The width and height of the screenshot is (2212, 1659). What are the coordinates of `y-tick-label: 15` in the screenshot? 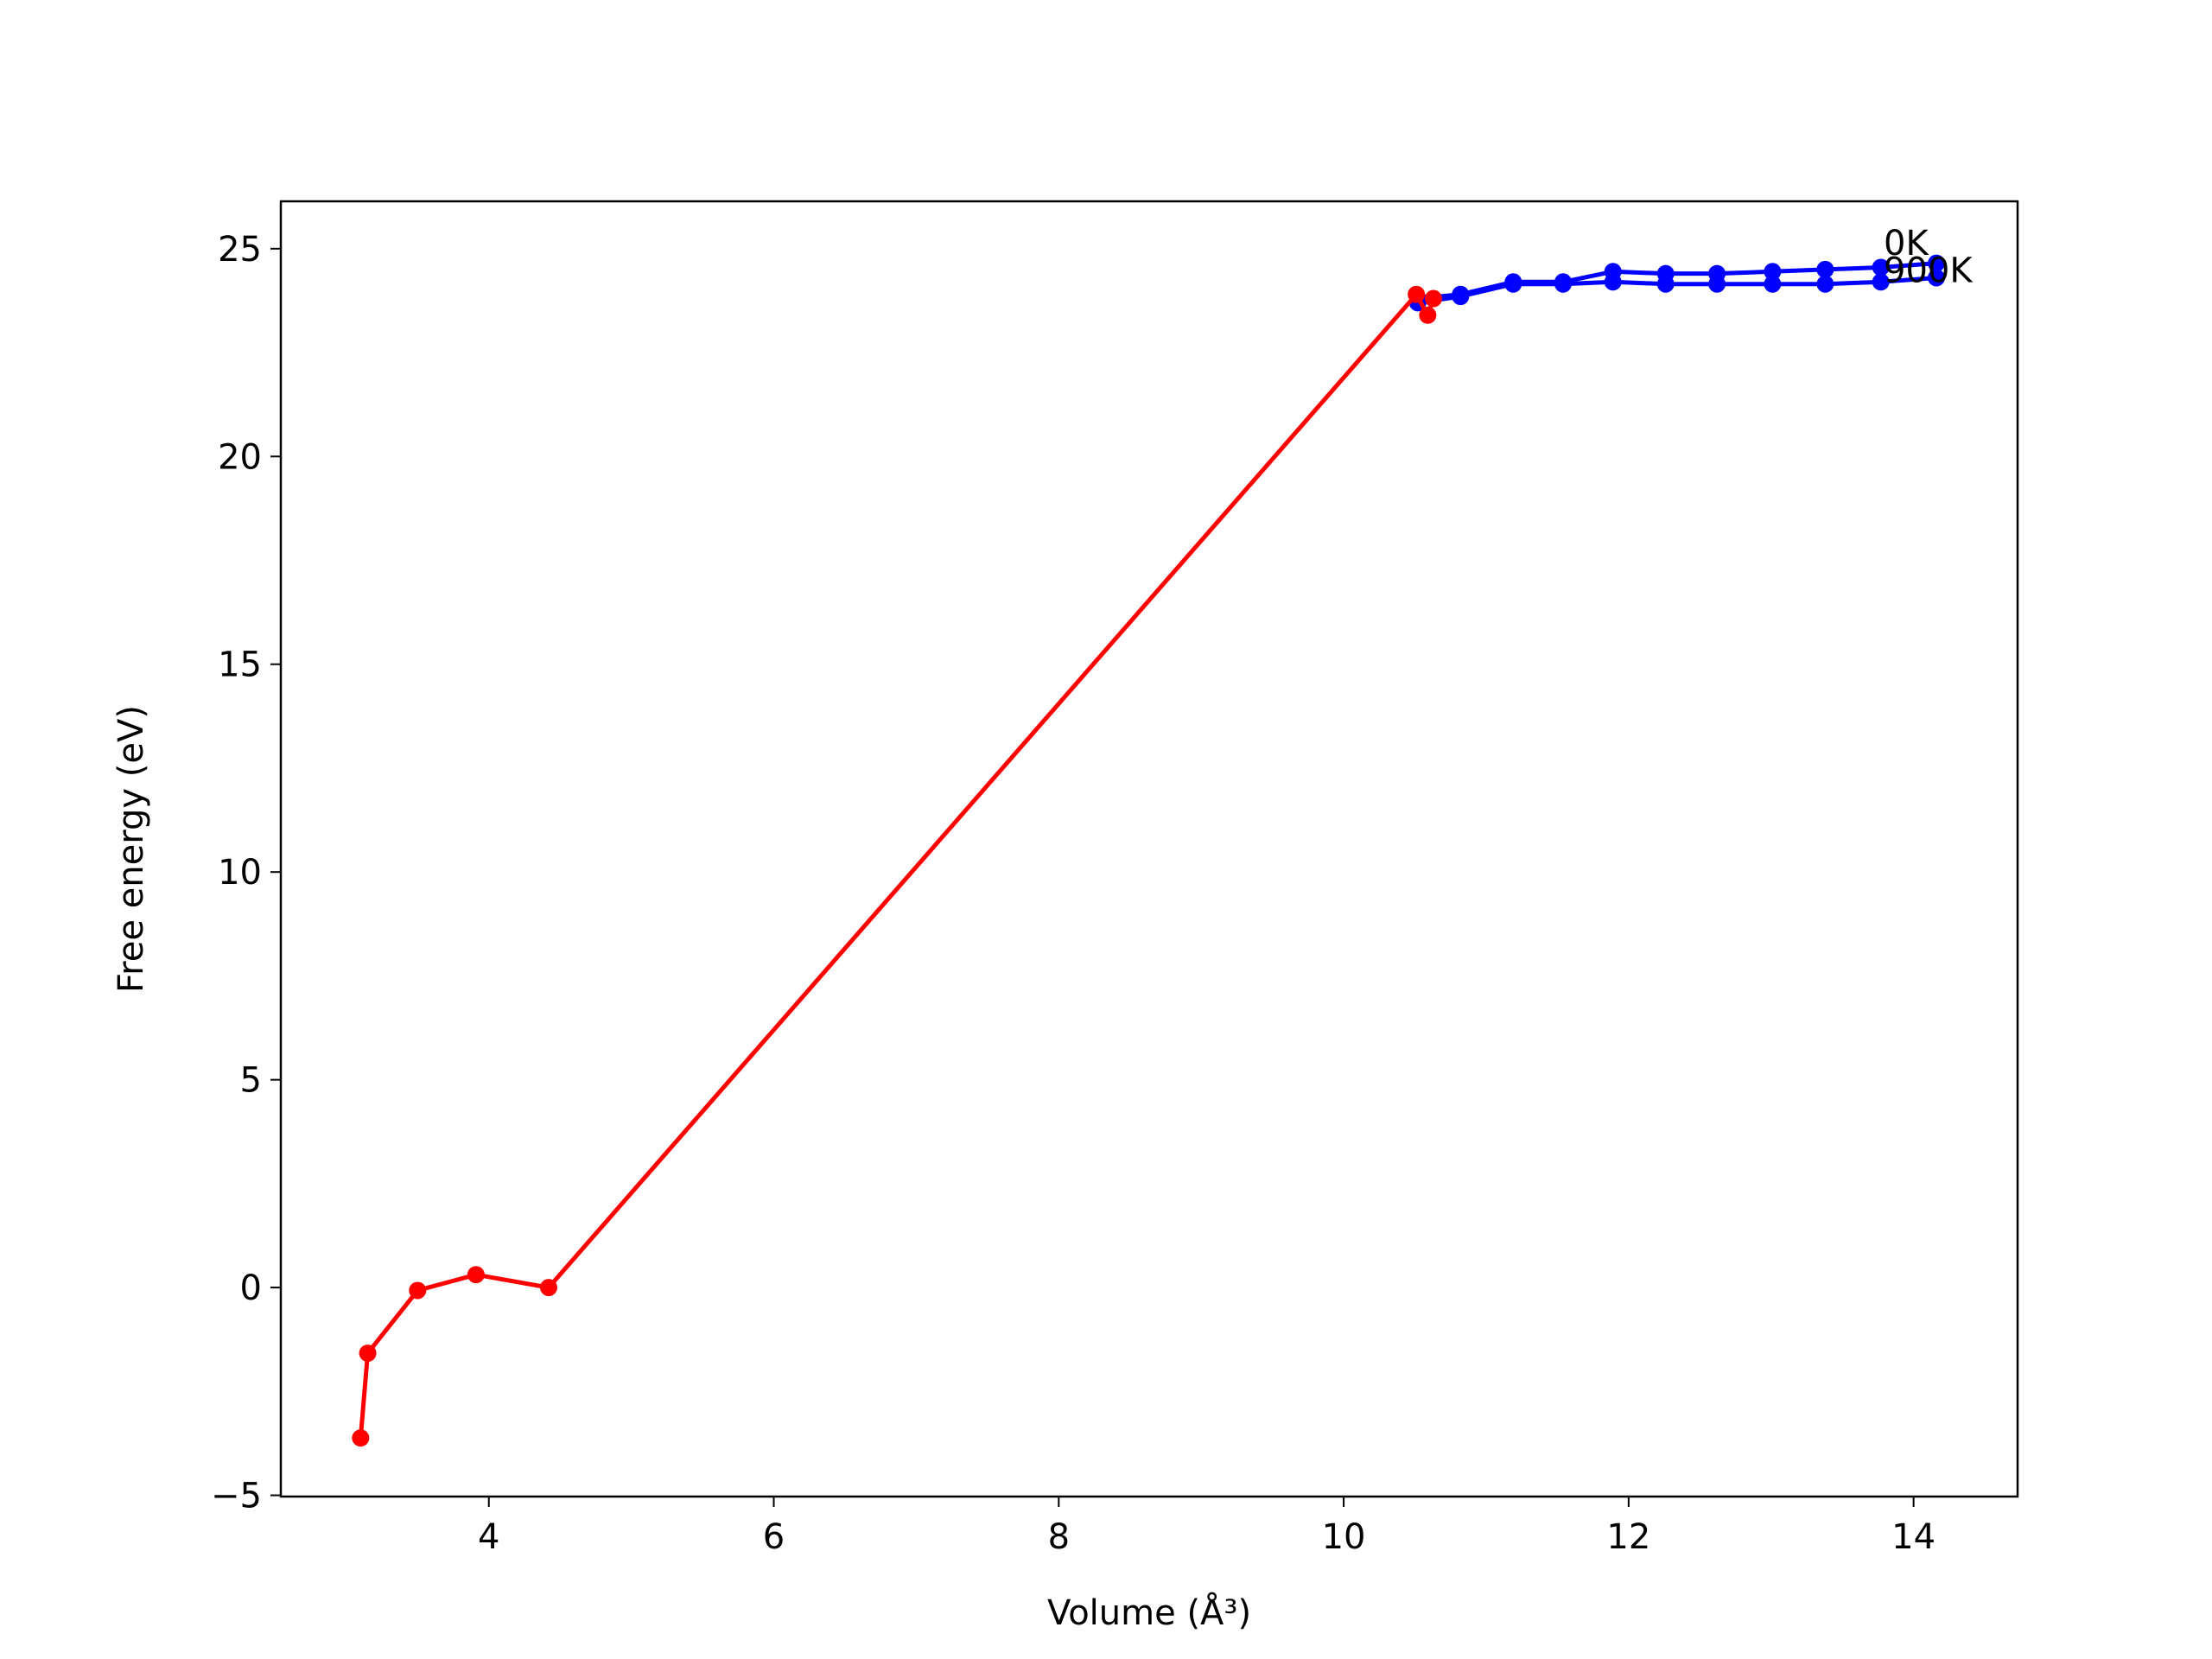 It's located at (240, 665).